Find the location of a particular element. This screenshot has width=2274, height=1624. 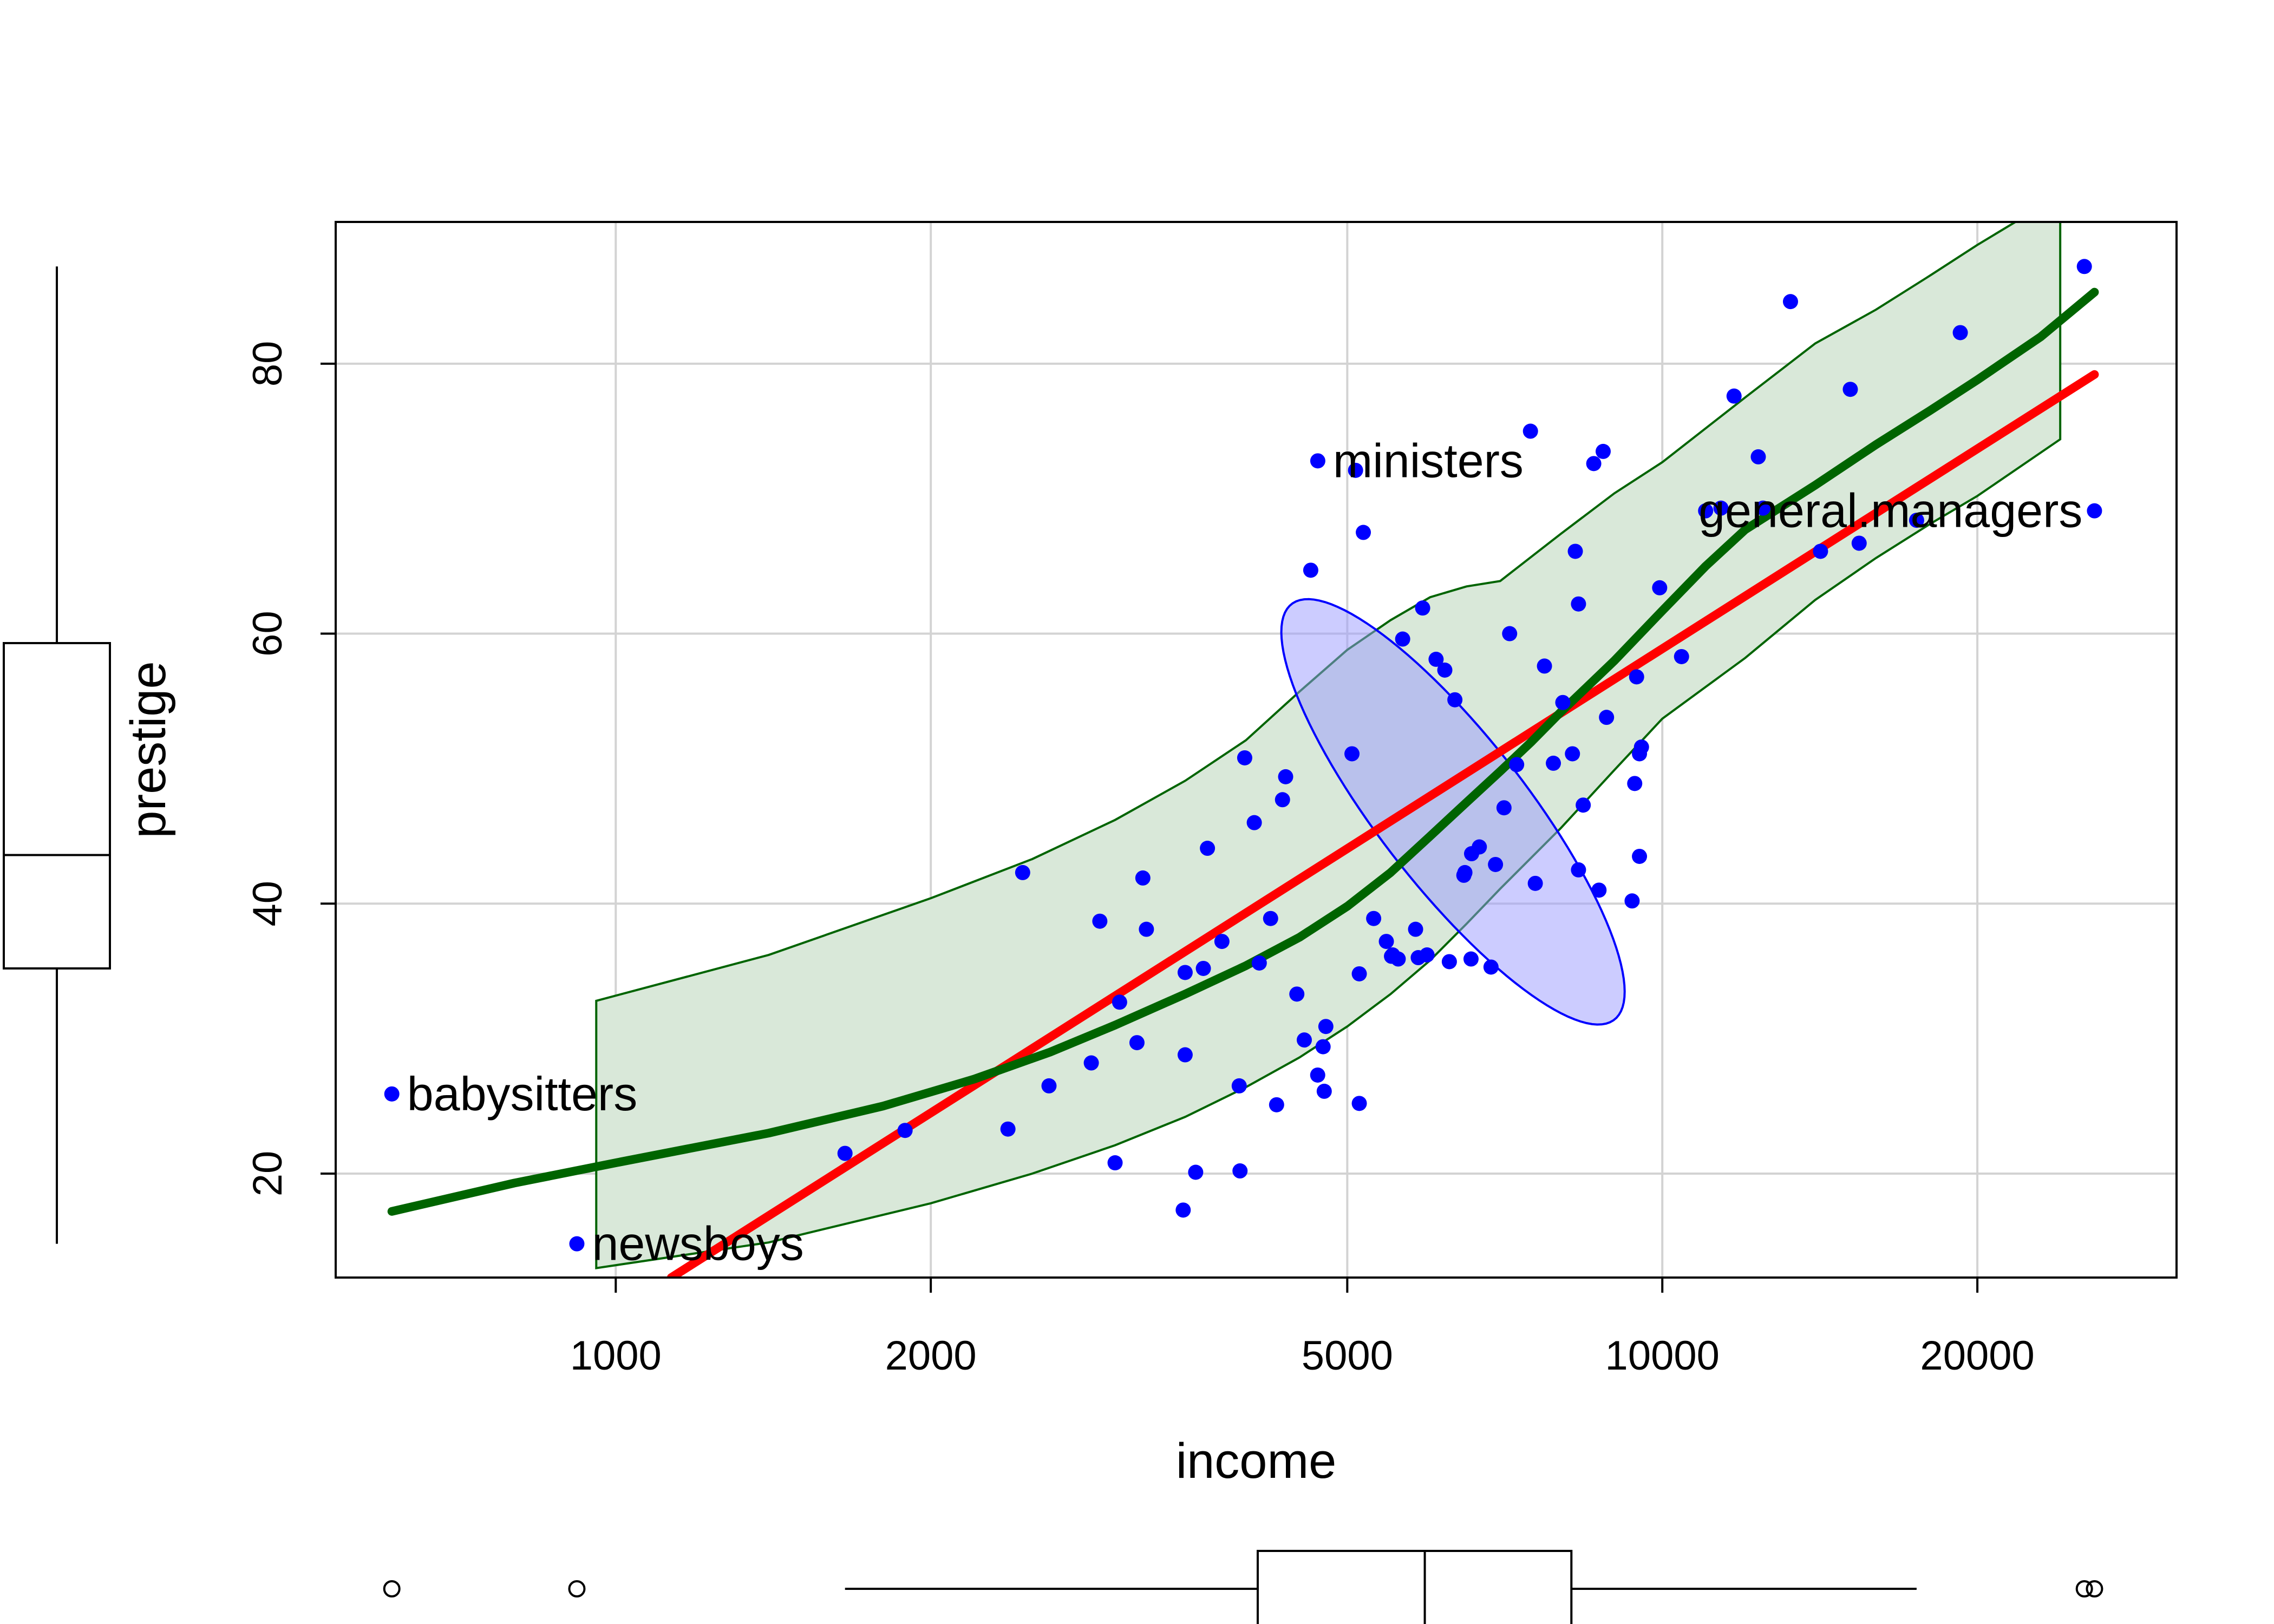

y-axis-title: prestige is located at coordinates (149, 750).